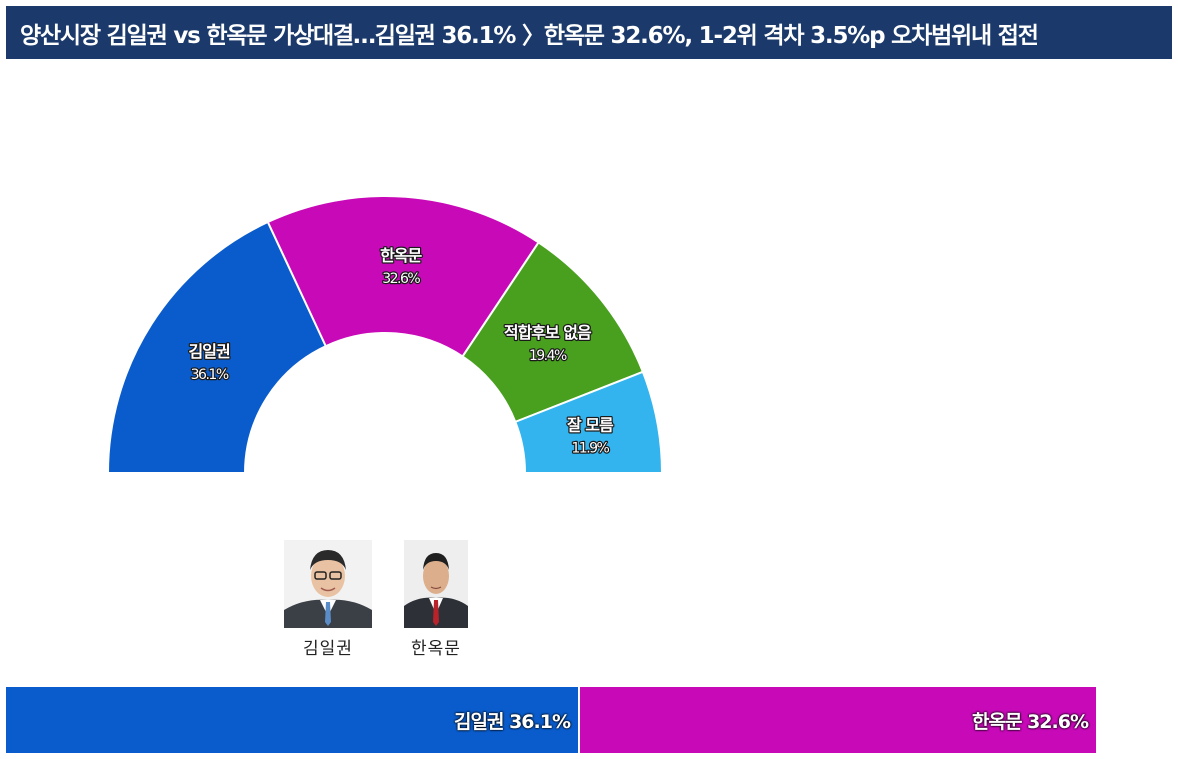  I want to click on slice-kim, so click(217, 347).